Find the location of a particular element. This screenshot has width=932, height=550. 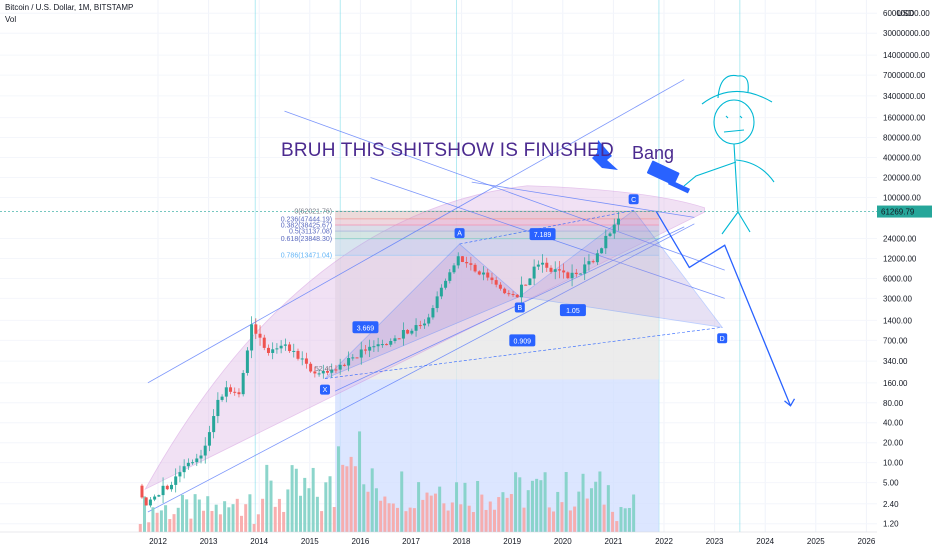

y-tick-label: 1.20 is located at coordinates (891, 524).